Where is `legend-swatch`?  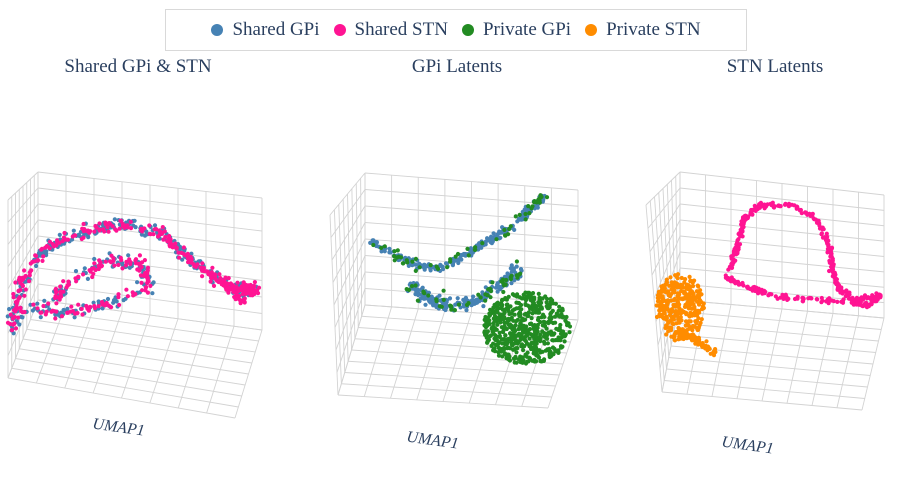
legend-swatch is located at coordinates (591, 30).